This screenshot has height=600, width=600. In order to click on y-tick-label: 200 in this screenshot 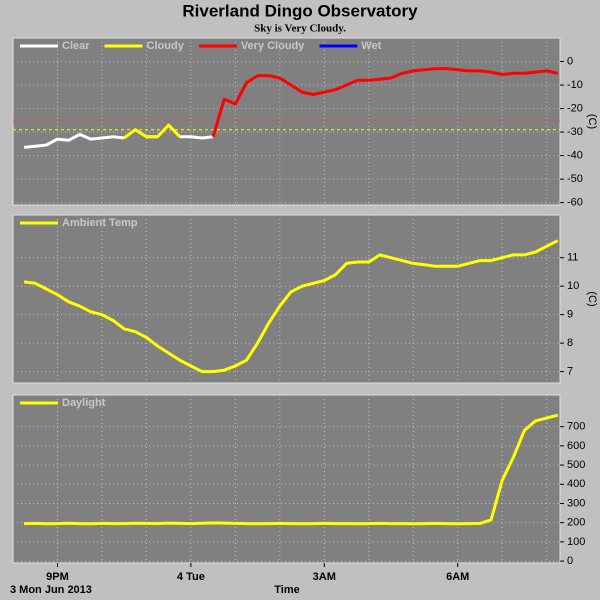, I will do `click(576, 523)`.